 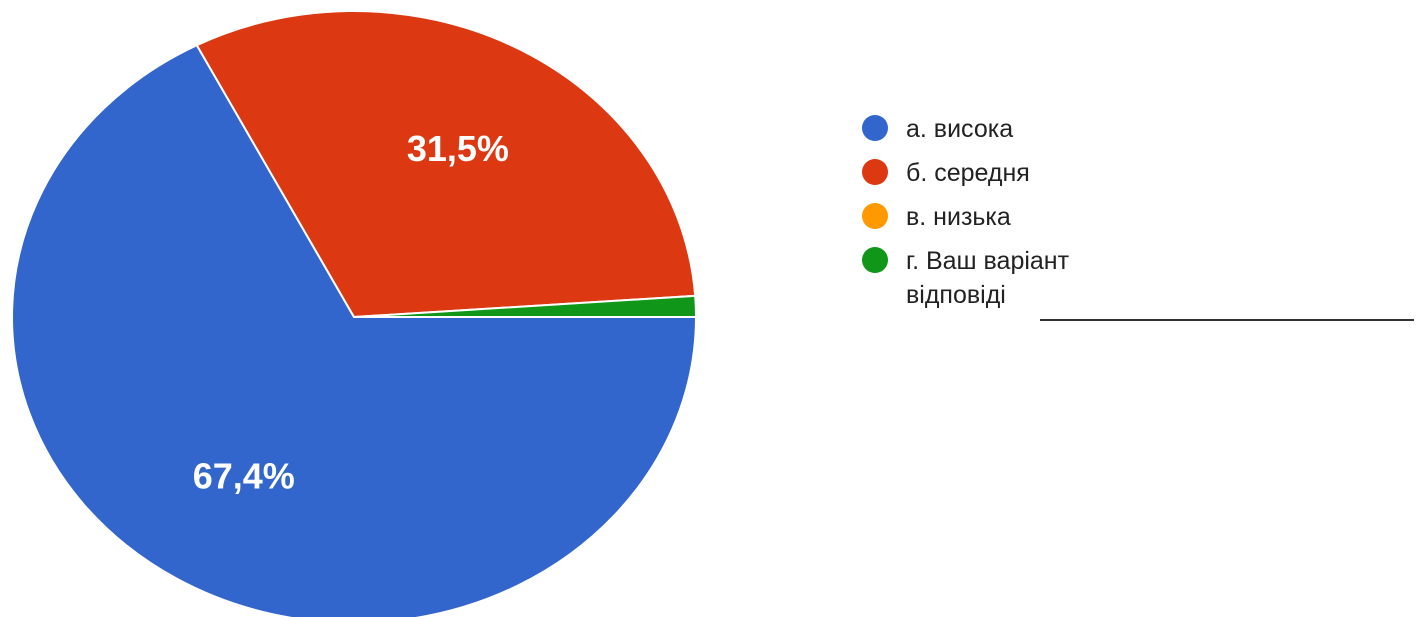 What do you see at coordinates (1139, 178) in the screenshot?
I see `legend-item-serednia: б. середня` at bounding box center [1139, 178].